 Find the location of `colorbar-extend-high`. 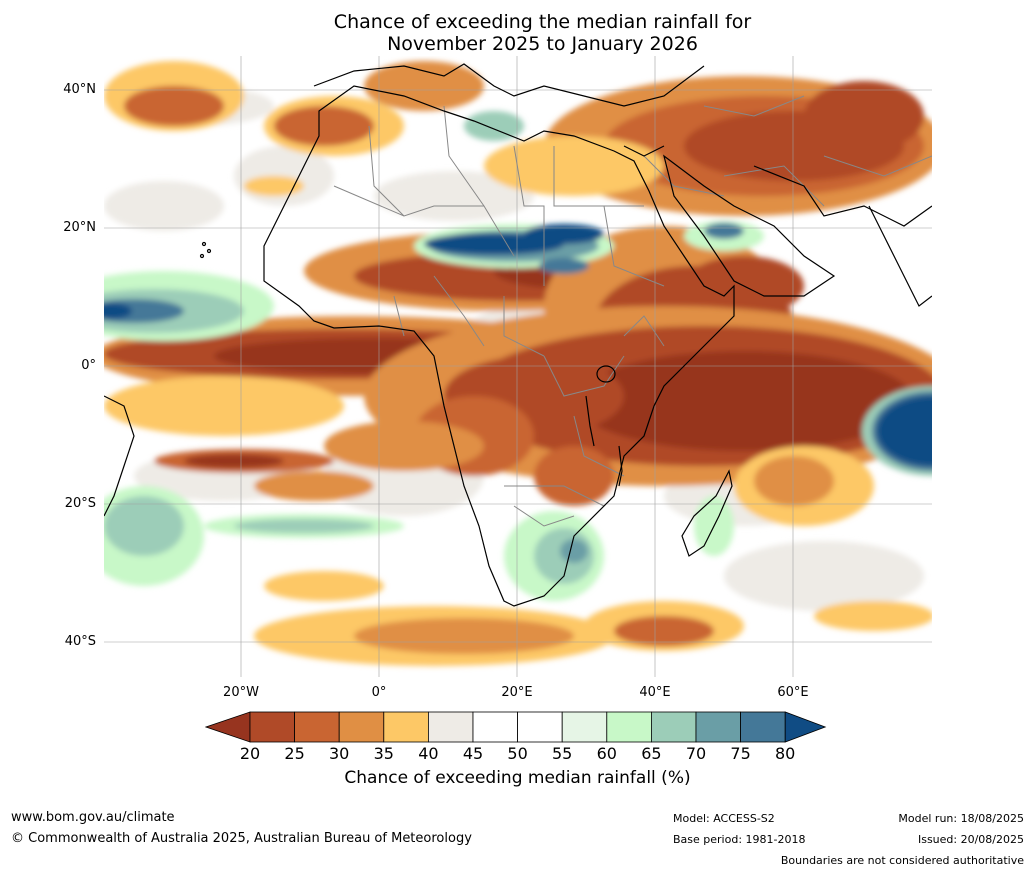

colorbar-extend-high is located at coordinates (805, 727).